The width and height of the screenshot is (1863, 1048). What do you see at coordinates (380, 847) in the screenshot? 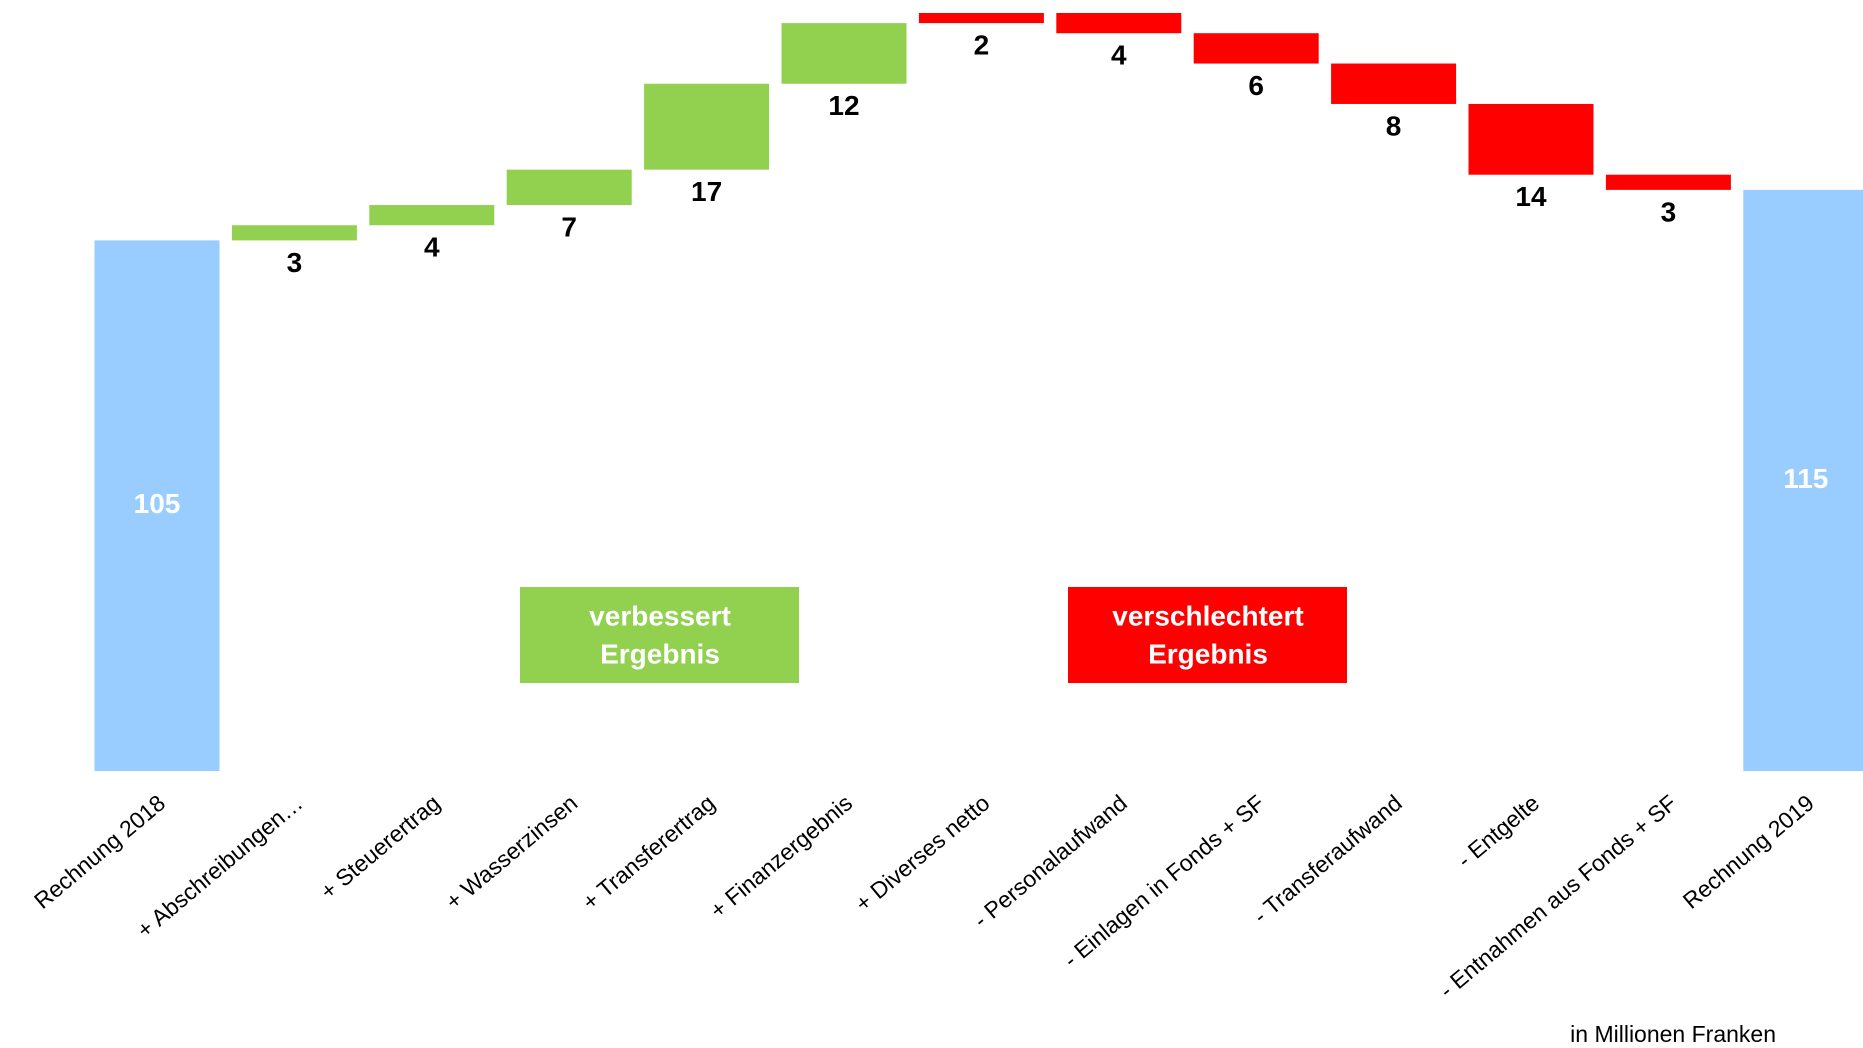
I see `x-tick-label: + Steuerertrag` at bounding box center [380, 847].